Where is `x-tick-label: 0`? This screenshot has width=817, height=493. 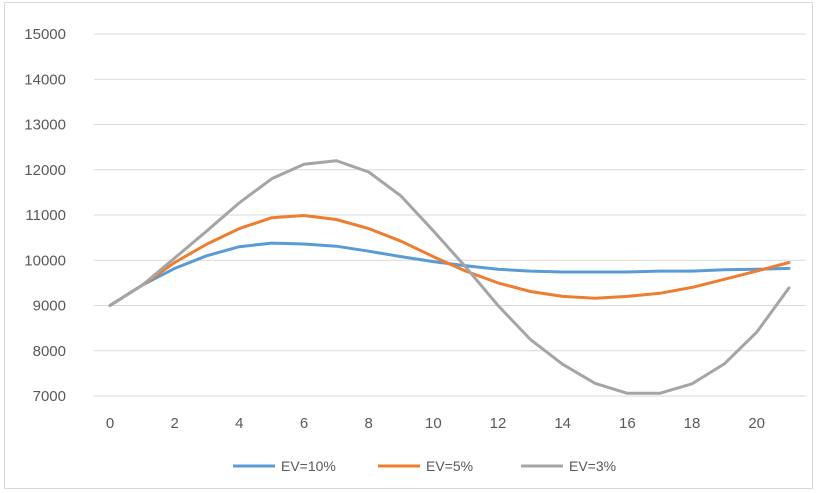 x-tick-label: 0 is located at coordinates (110, 423).